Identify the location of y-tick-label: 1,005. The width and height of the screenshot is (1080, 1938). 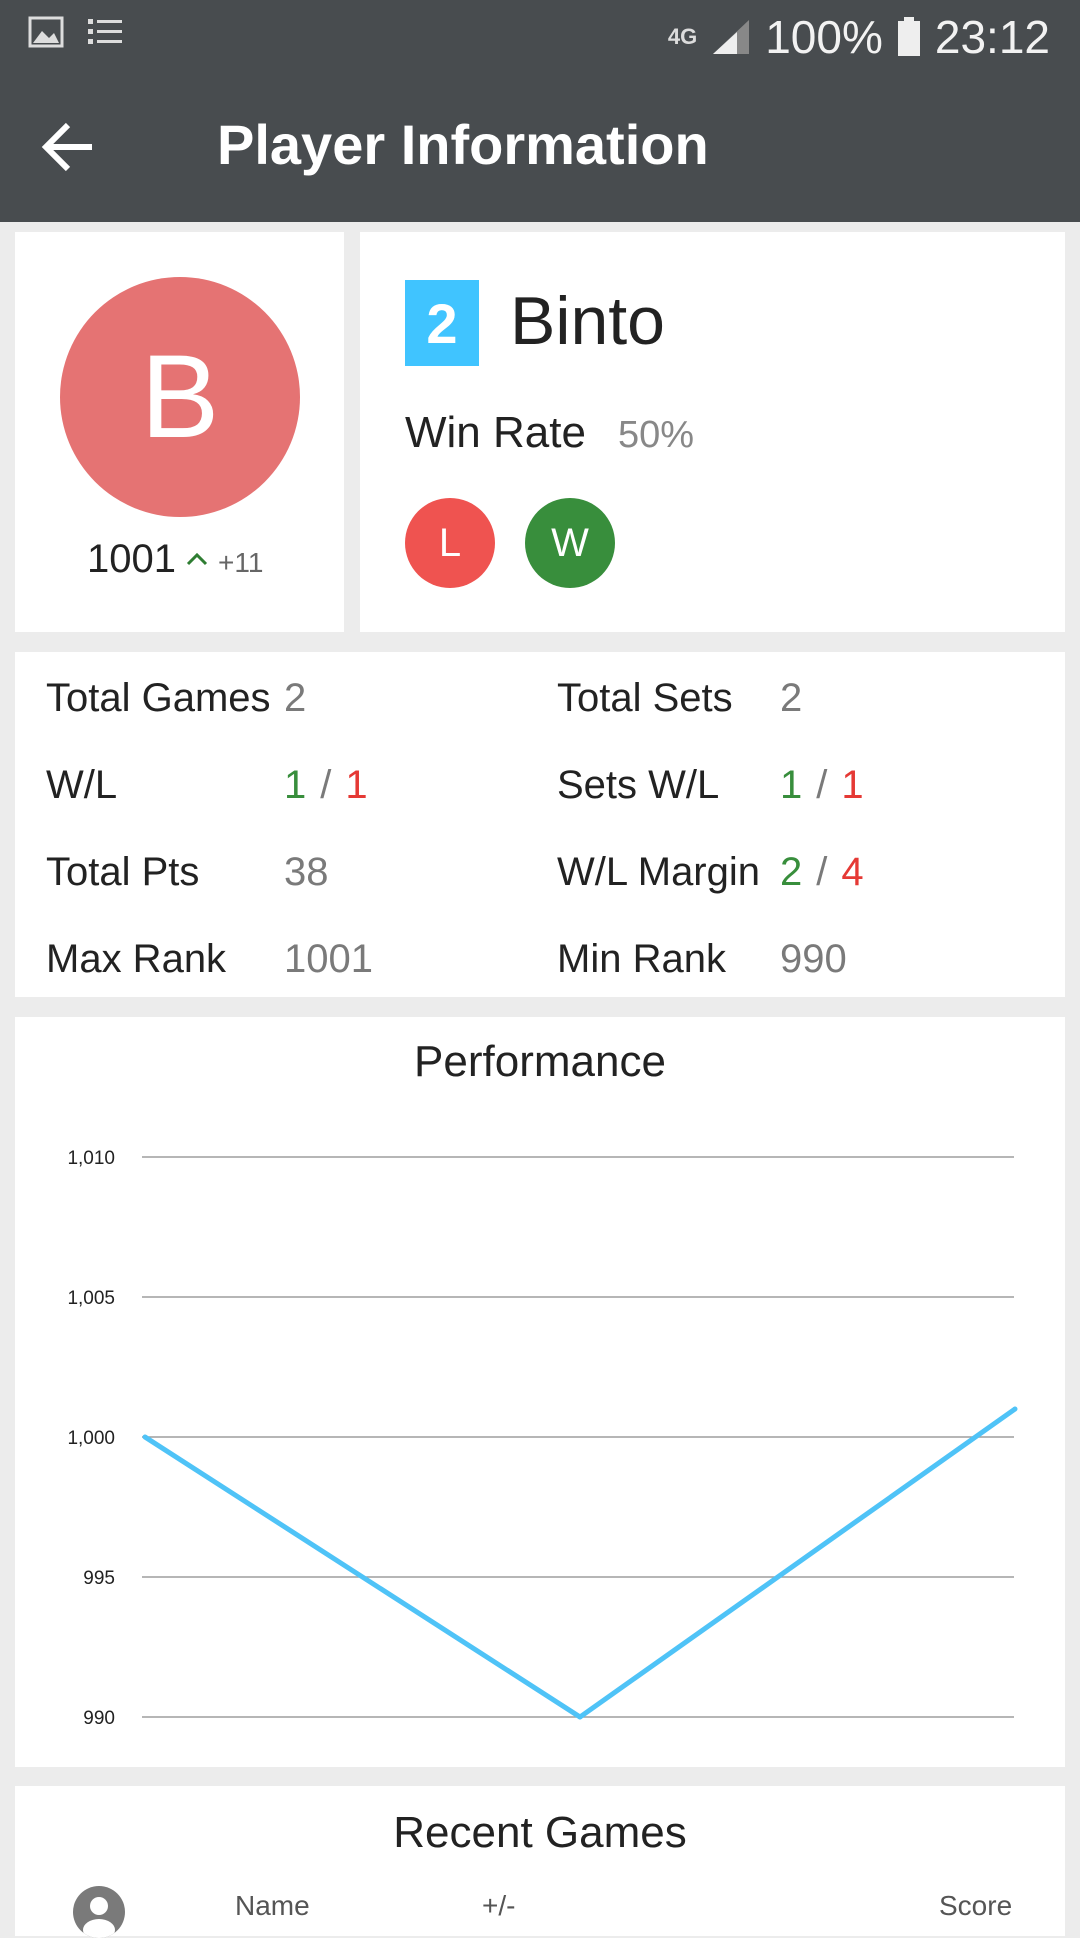
(91, 1298).